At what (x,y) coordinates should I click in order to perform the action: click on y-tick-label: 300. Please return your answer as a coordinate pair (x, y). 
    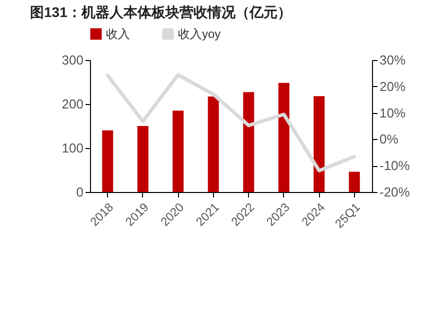
    Looking at the image, I should click on (73, 60).